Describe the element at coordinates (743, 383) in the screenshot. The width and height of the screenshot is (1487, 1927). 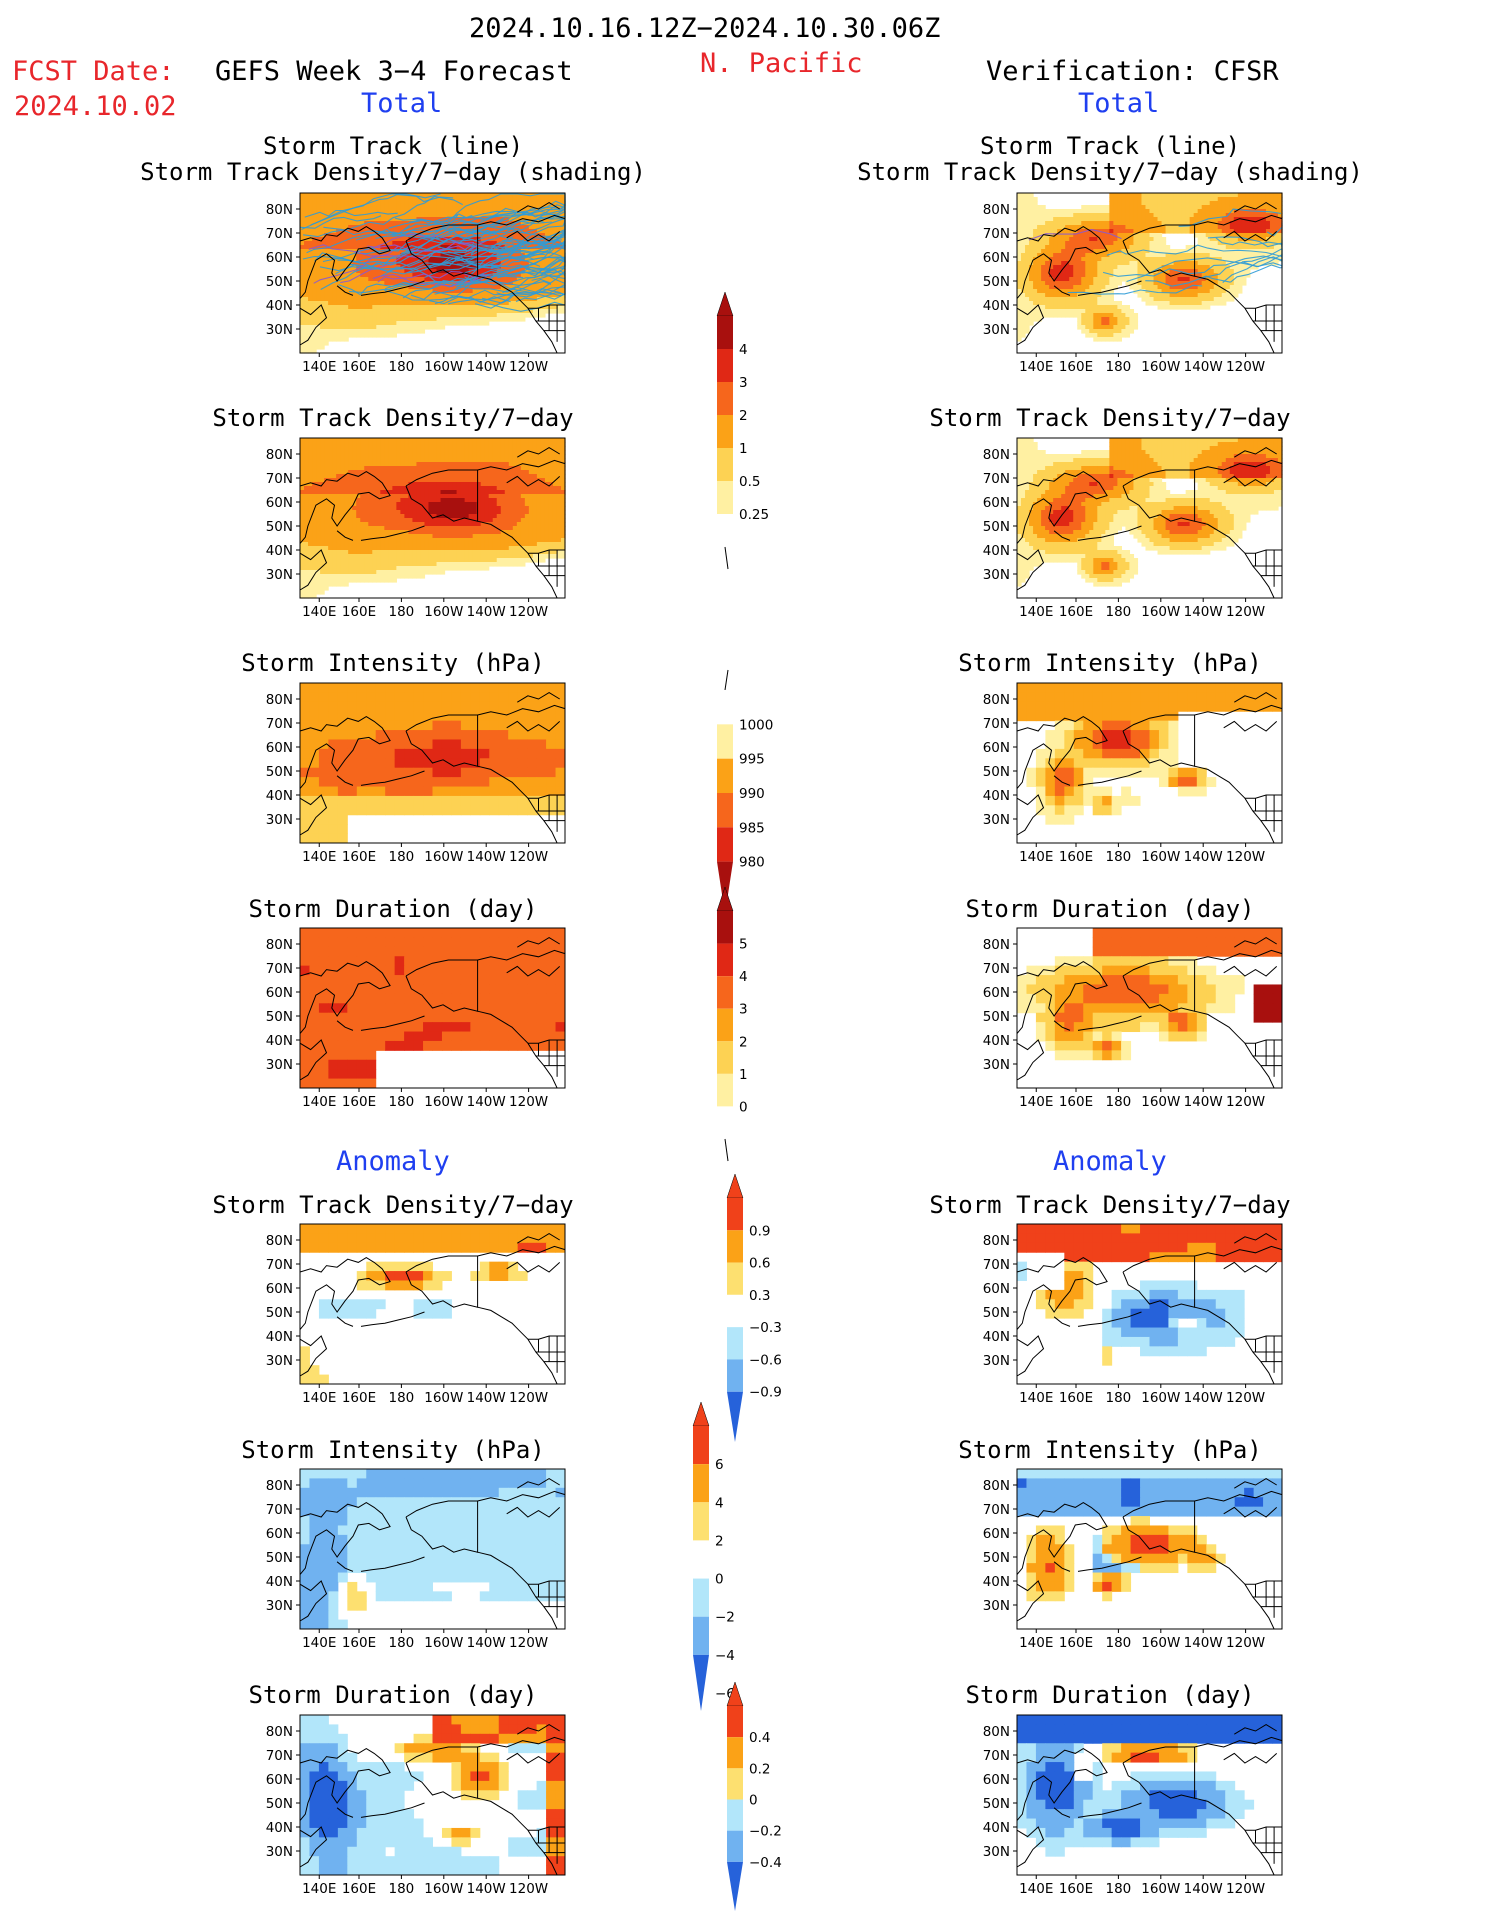
I see `colorbar-label: 3` at that location.